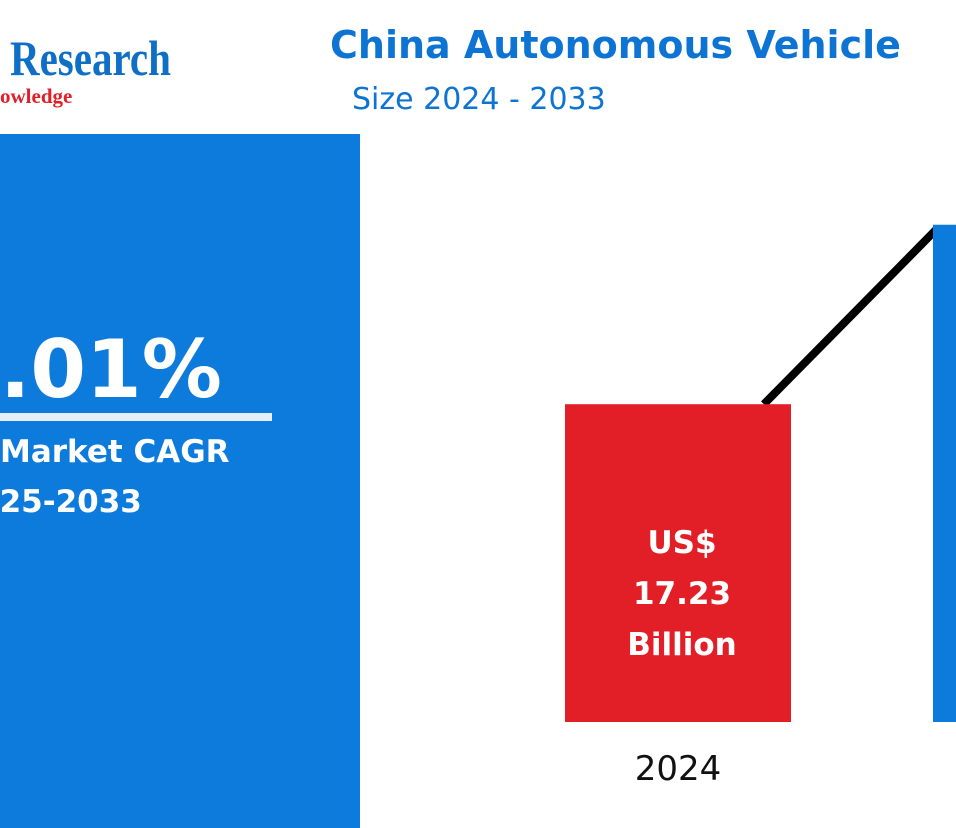 This screenshot has width=956, height=828. What do you see at coordinates (90, 58) in the screenshot?
I see `logo-wordmark: Research` at bounding box center [90, 58].